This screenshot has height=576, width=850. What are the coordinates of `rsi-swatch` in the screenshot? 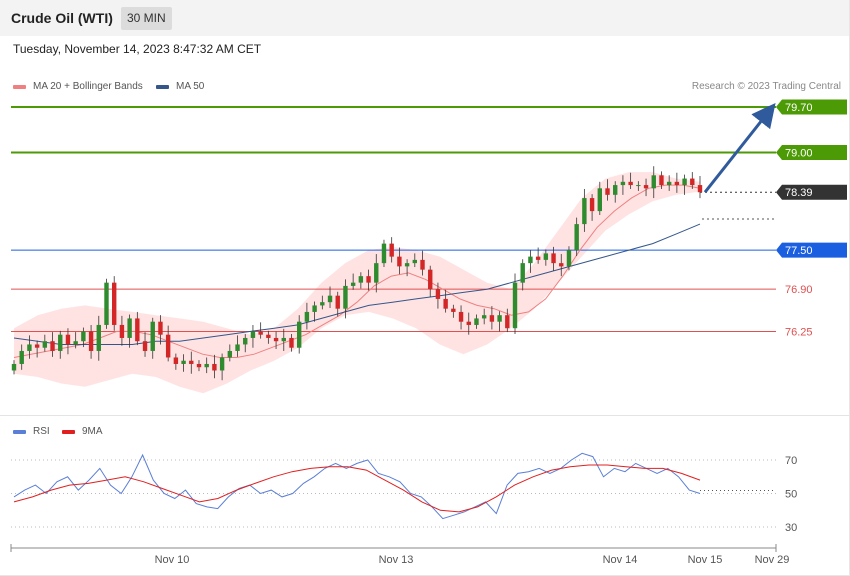 It's located at (19, 431).